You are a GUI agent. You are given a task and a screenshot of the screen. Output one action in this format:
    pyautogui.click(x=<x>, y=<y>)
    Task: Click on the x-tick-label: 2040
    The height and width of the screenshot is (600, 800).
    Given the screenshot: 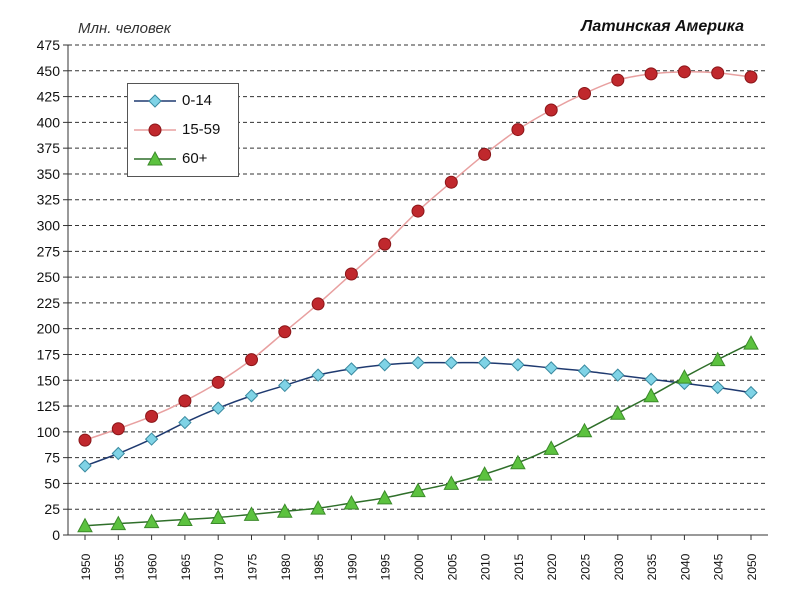 What is the action you would take?
    pyautogui.click(x=685, y=566)
    